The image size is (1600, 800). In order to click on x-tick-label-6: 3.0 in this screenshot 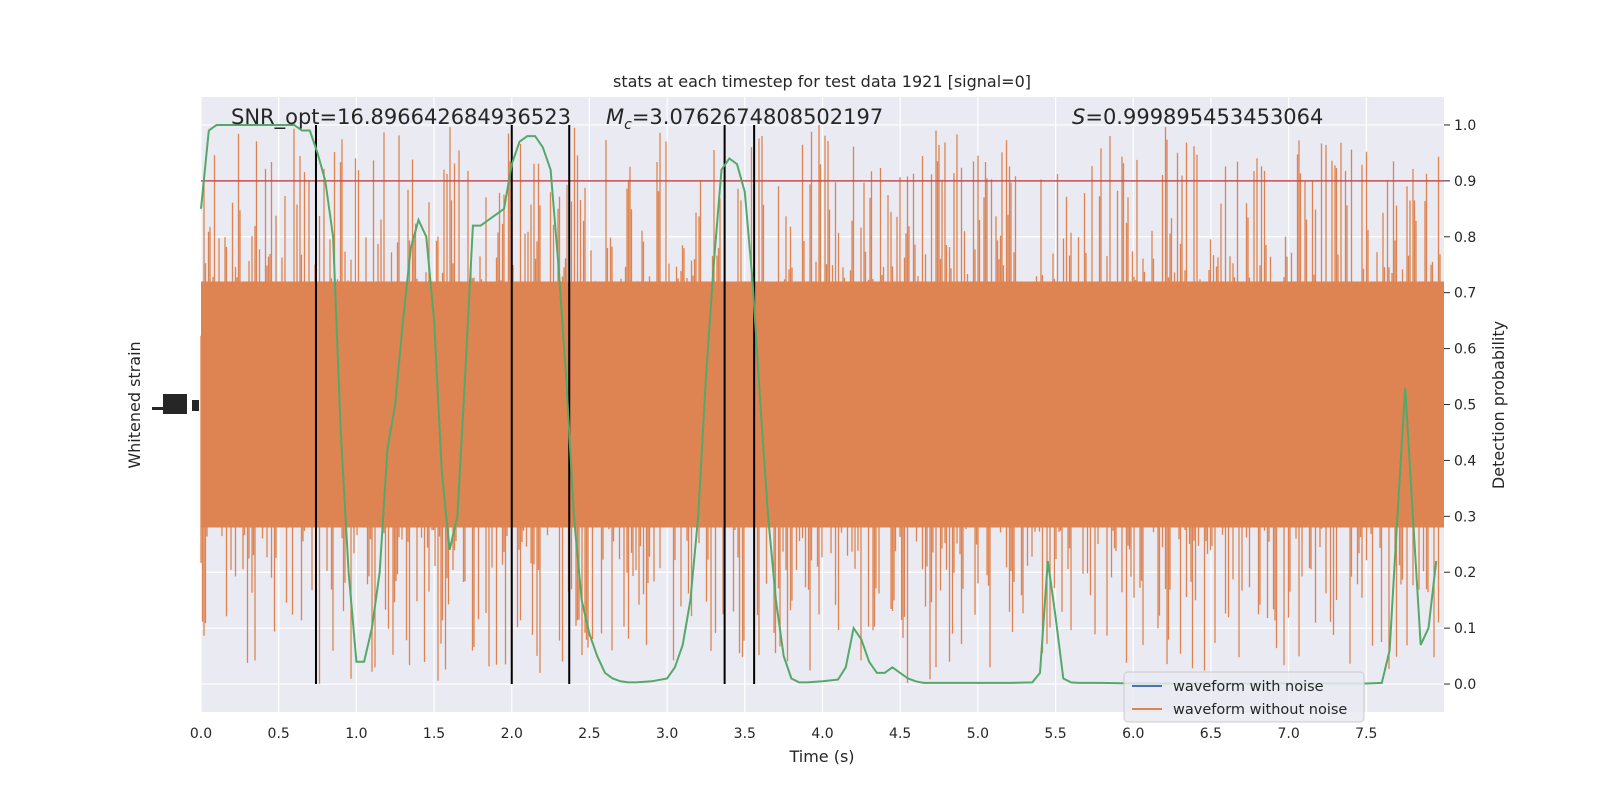, I will do `click(667, 734)`.